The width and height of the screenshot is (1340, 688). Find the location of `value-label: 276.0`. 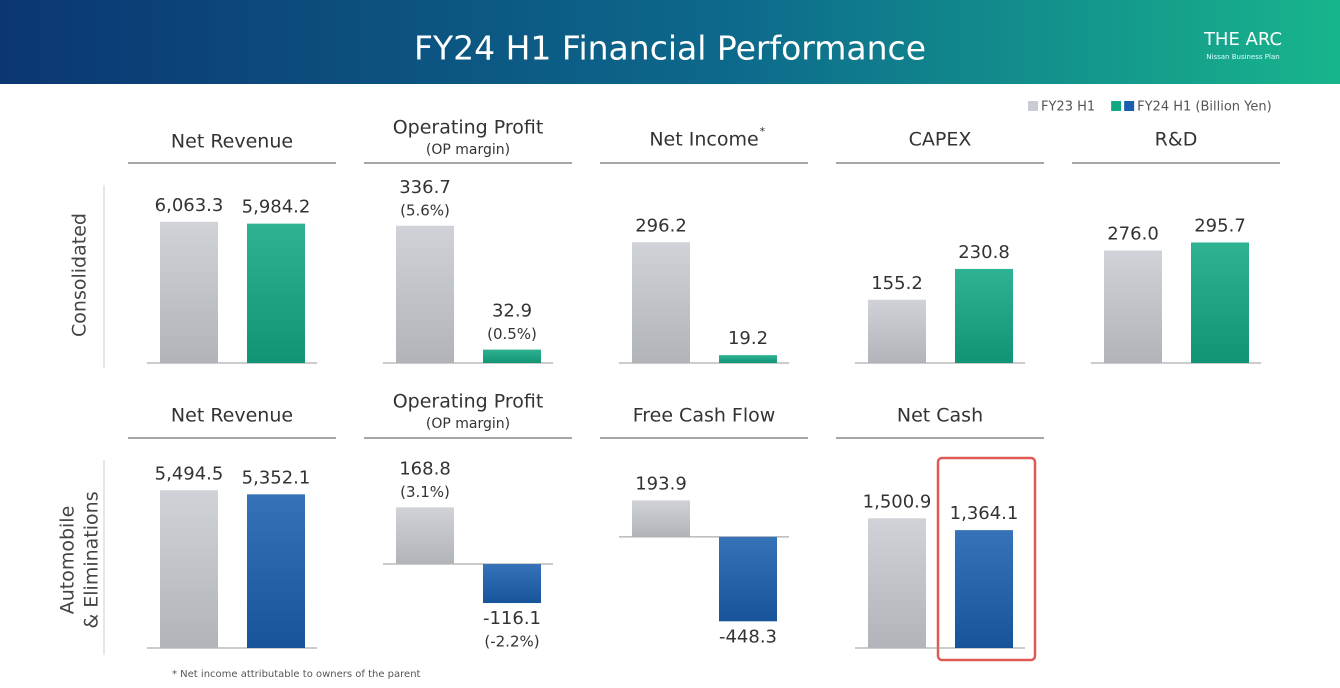

value-label: 276.0 is located at coordinates (1133, 234).